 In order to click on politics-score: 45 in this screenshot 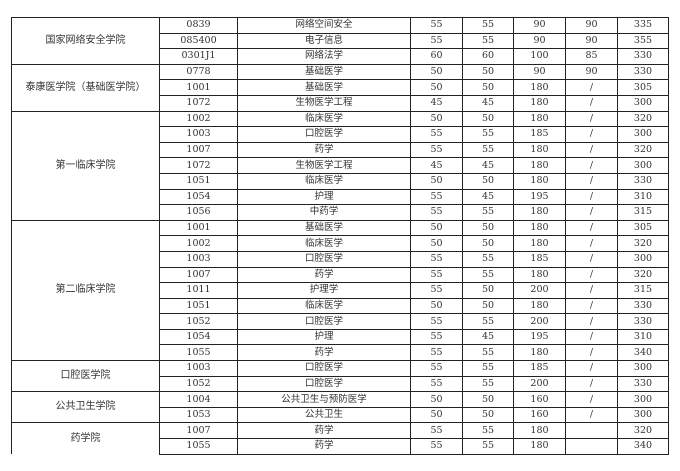, I will do `click(436, 165)`.